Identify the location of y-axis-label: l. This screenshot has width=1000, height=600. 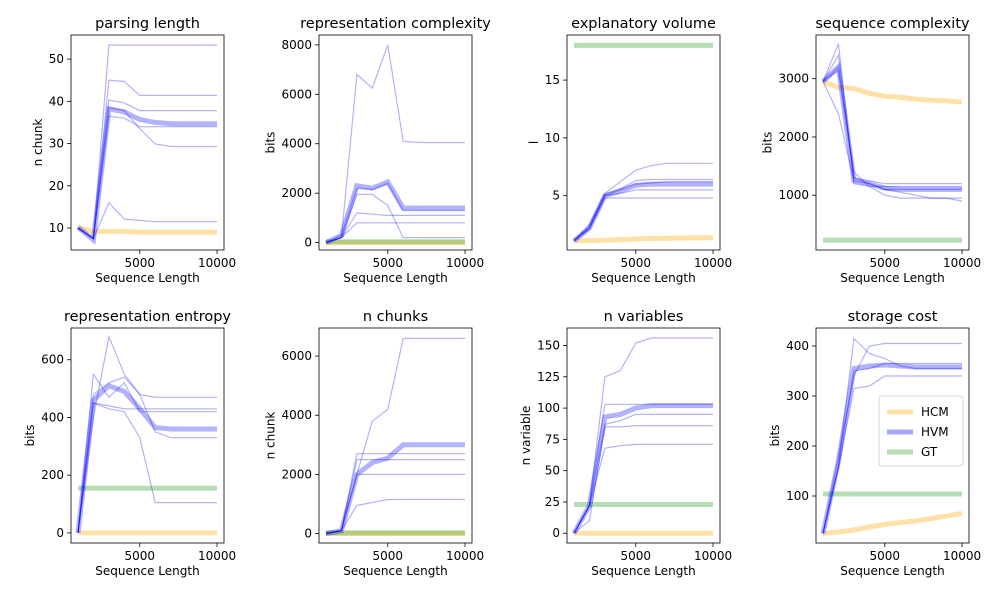
(534, 142).